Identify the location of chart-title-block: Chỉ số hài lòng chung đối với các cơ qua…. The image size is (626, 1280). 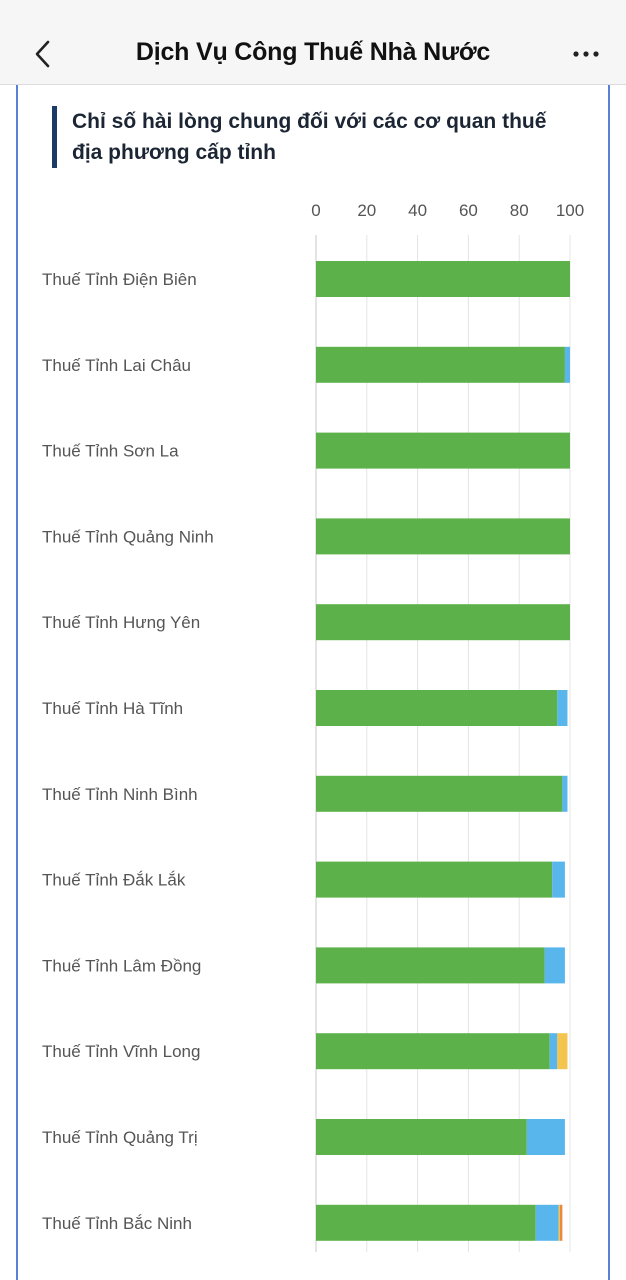
(312, 137).